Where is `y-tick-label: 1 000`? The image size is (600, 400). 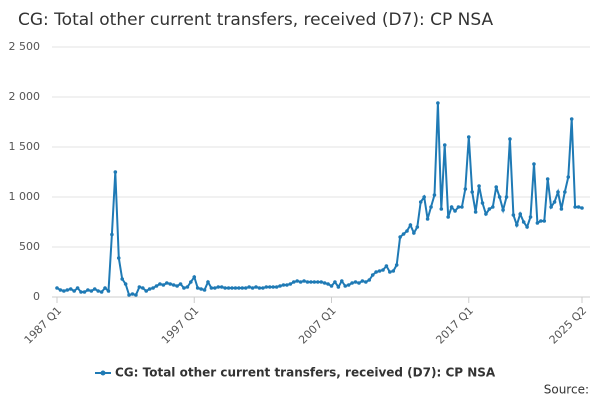
y-tick-label: 1 000 is located at coordinates (25, 196).